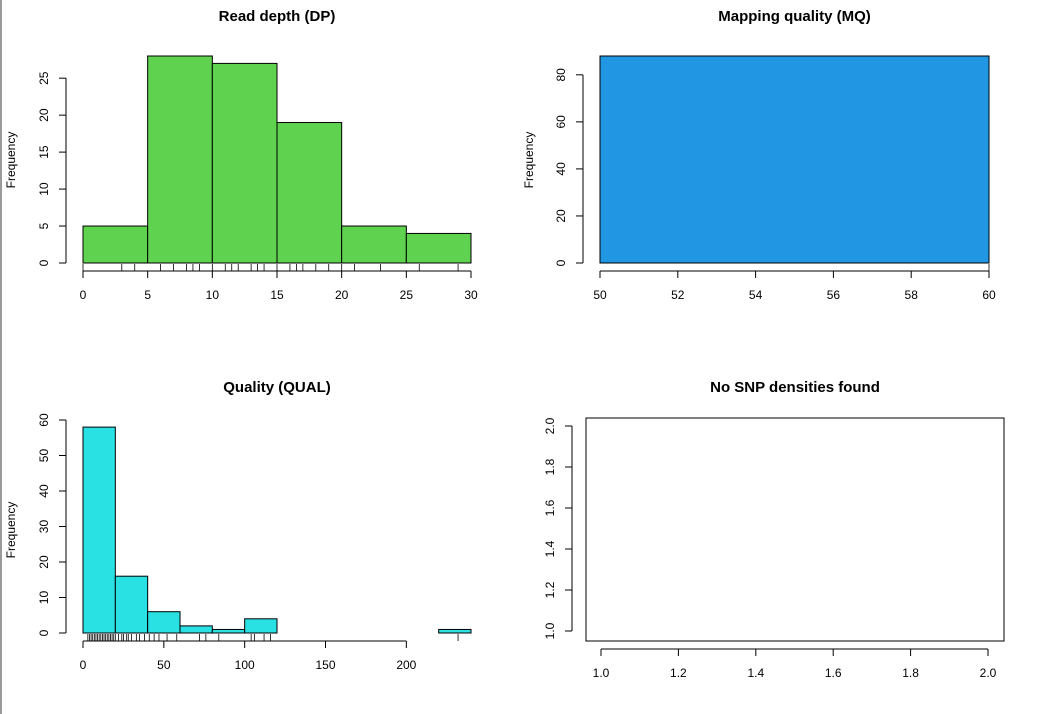 This screenshot has height=714, width=1037. I want to click on y-tick-label: 30, so click(44, 527).